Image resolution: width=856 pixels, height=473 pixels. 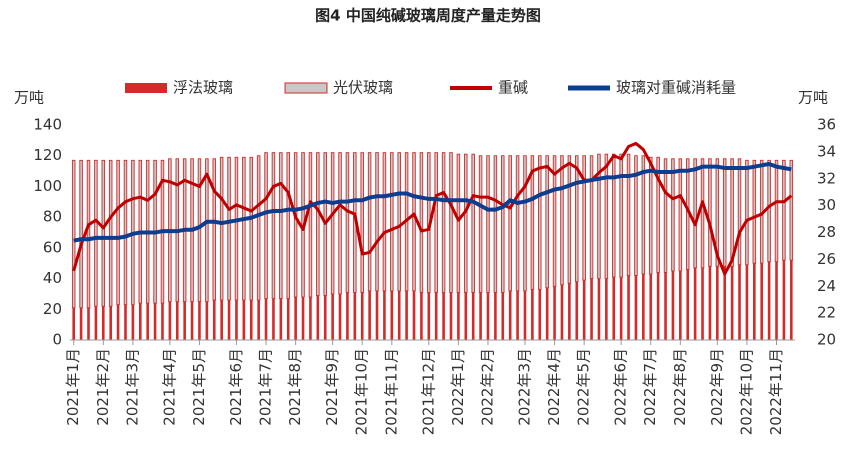 I want to click on x-tick-label: 2022年10月, so click(x=746, y=391).